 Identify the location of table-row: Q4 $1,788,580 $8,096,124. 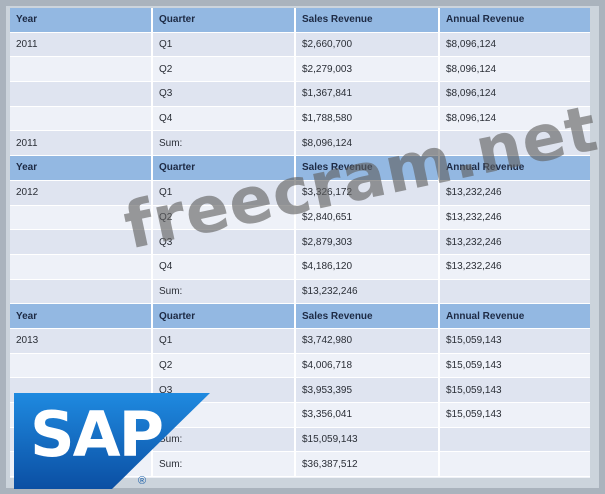
(300, 119).